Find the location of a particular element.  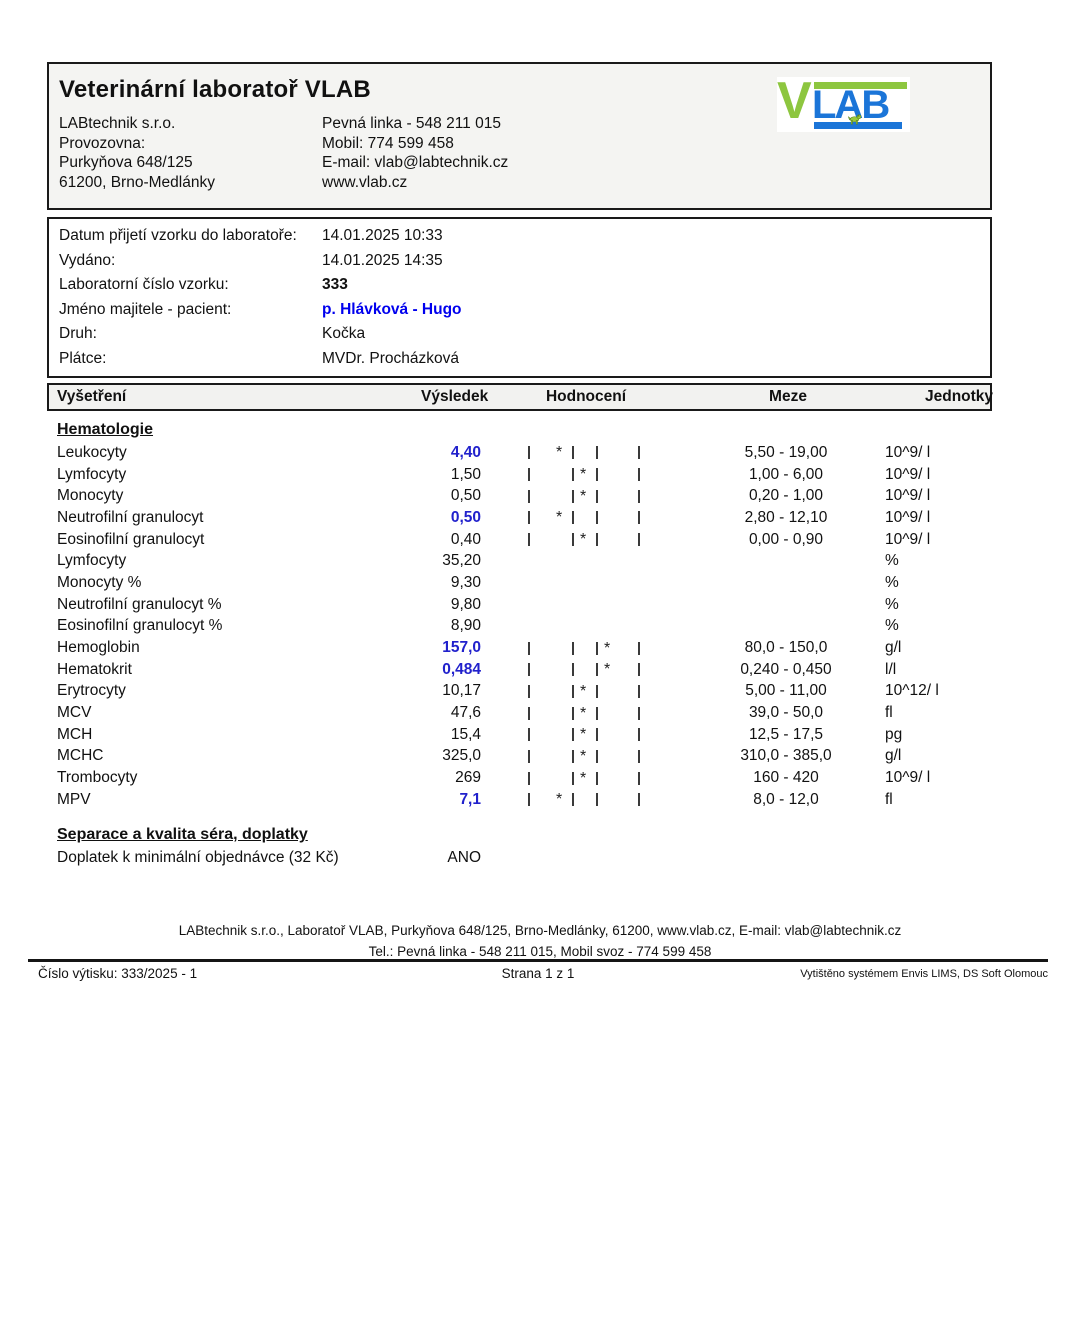

unit: % is located at coordinates (892, 604).